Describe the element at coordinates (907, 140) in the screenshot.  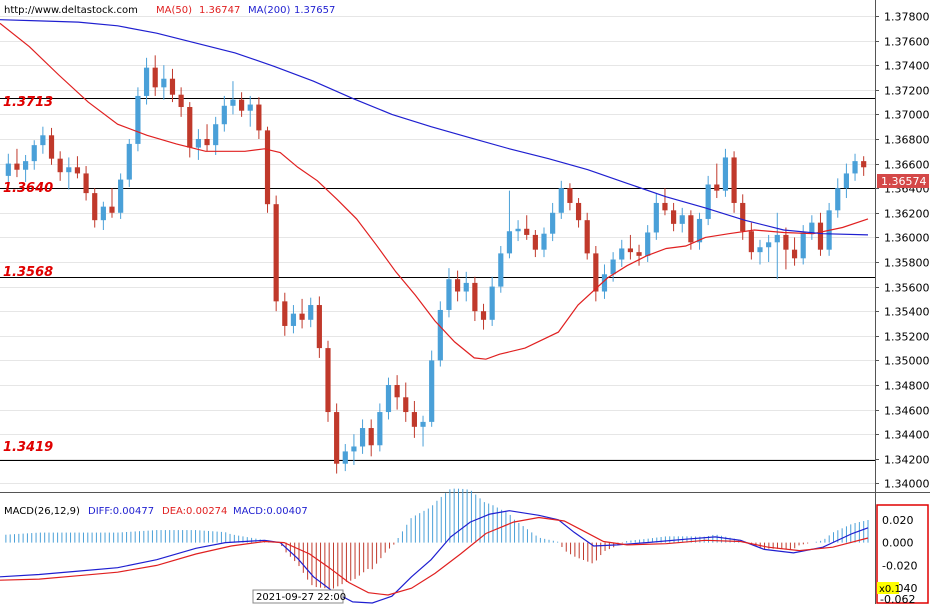
I see `price-tick-label: 1.36800` at that location.